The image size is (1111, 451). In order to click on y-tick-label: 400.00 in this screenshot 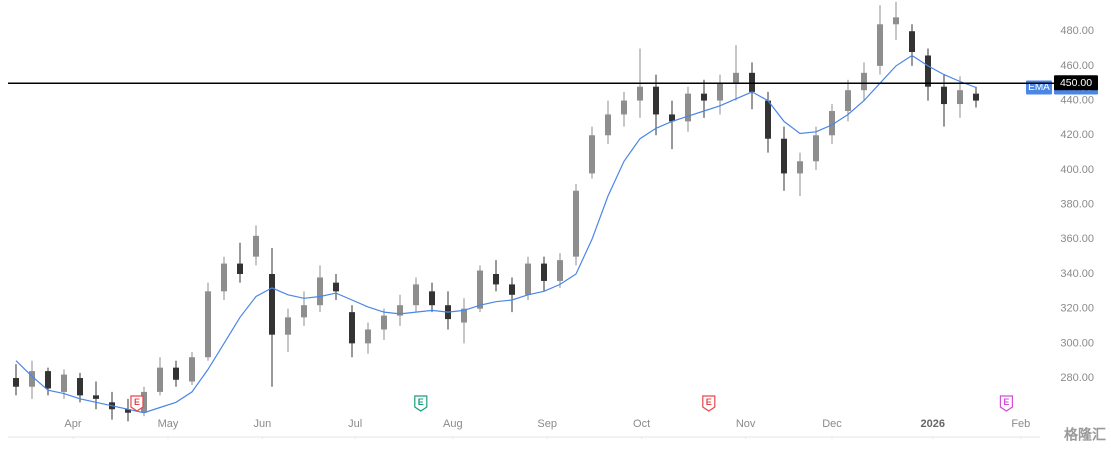, I will do `click(1077, 170)`.